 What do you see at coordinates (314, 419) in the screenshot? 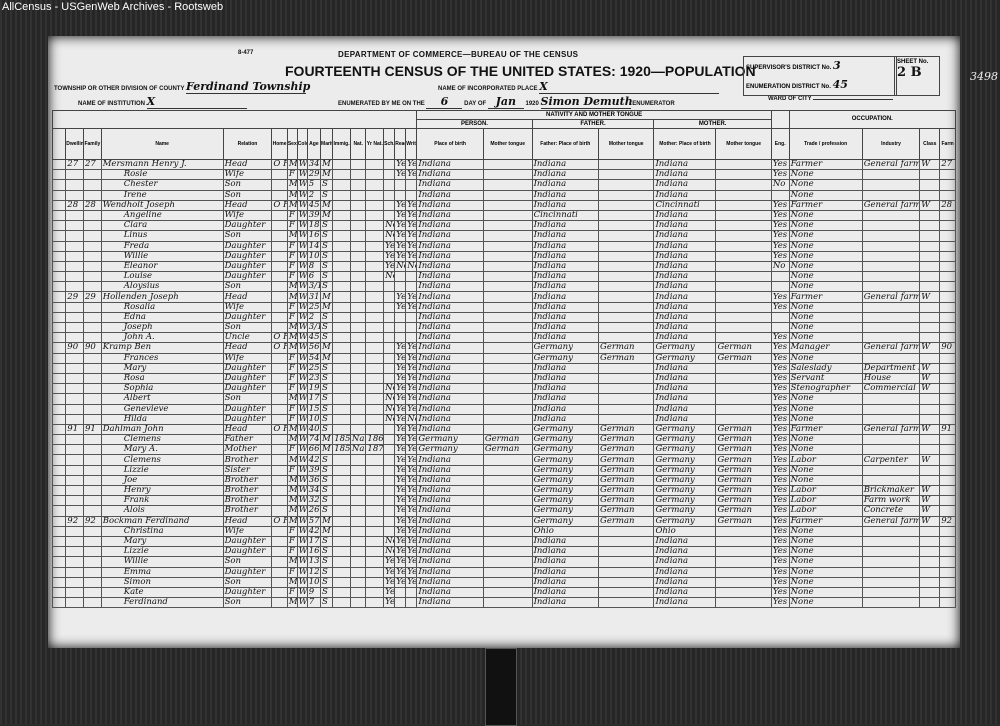
I see `table-cell: 10` at bounding box center [314, 419].